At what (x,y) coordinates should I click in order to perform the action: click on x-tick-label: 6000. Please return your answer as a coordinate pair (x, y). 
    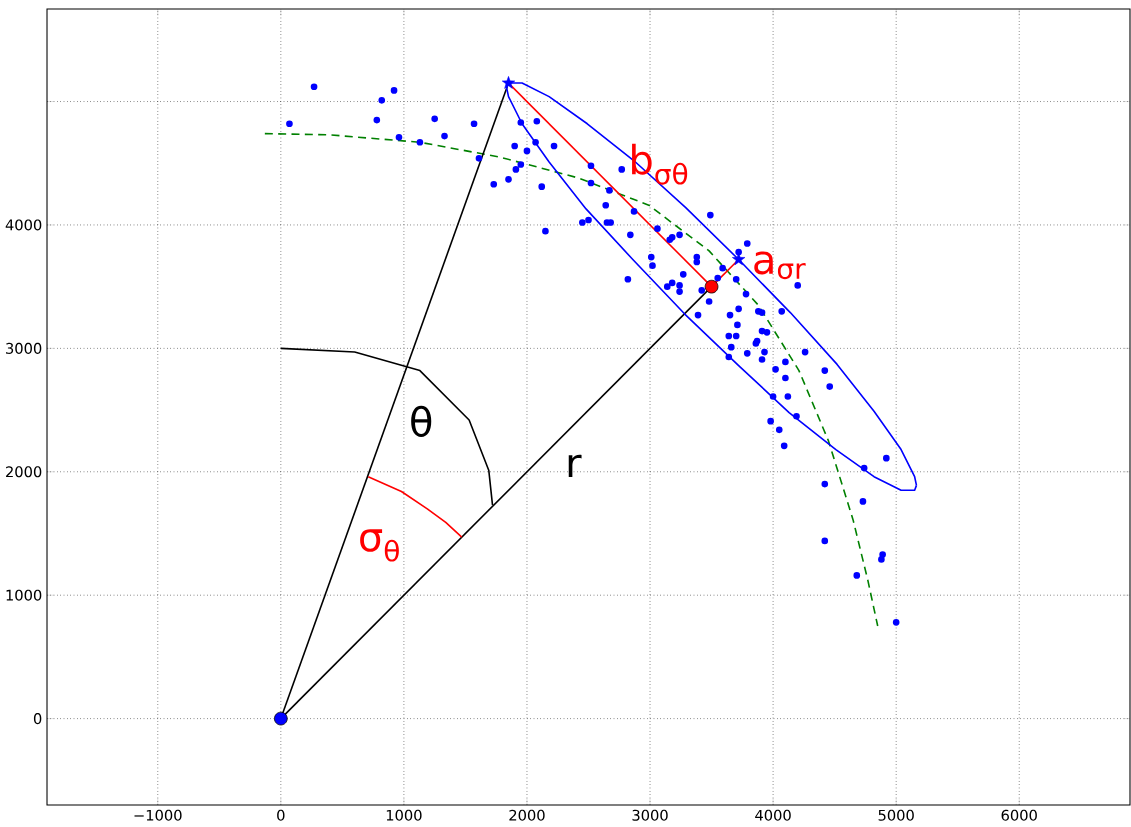
    Looking at the image, I should click on (1019, 815).